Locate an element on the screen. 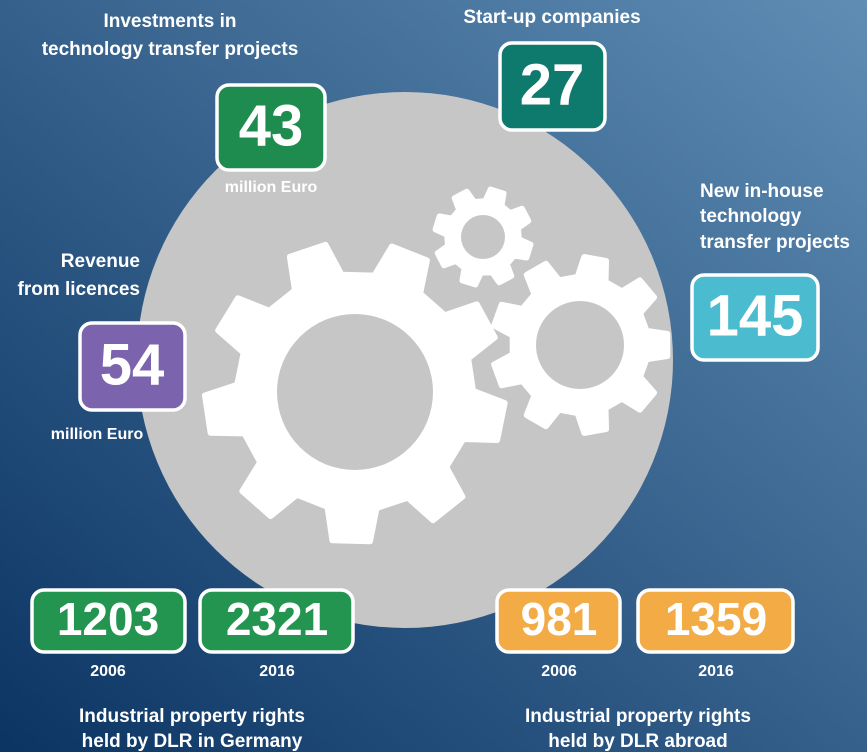 This screenshot has width=867, height=752. value: 27 is located at coordinates (552, 84).